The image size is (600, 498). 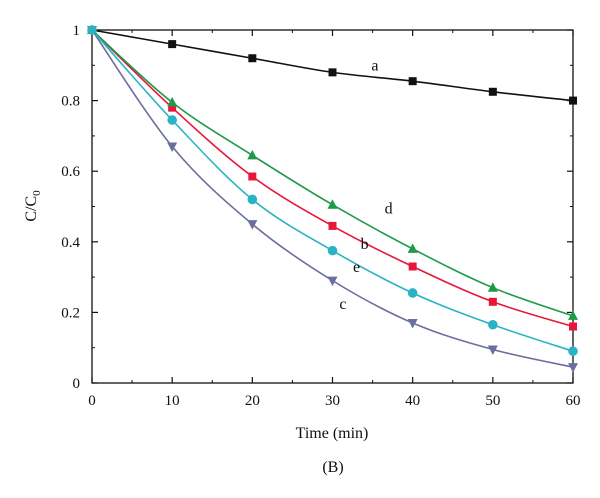 I want to click on series-labels: a d be c, so click(x=365, y=185).